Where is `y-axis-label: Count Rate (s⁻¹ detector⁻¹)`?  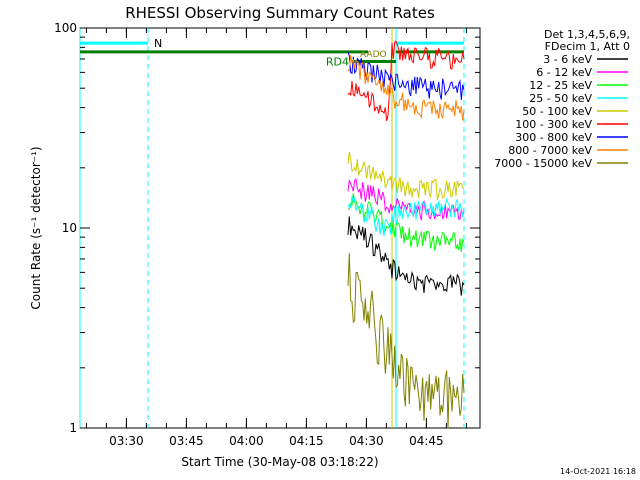 y-axis-label: Count Rate (s⁻¹ detector⁻¹) is located at coordinates (36, 227).